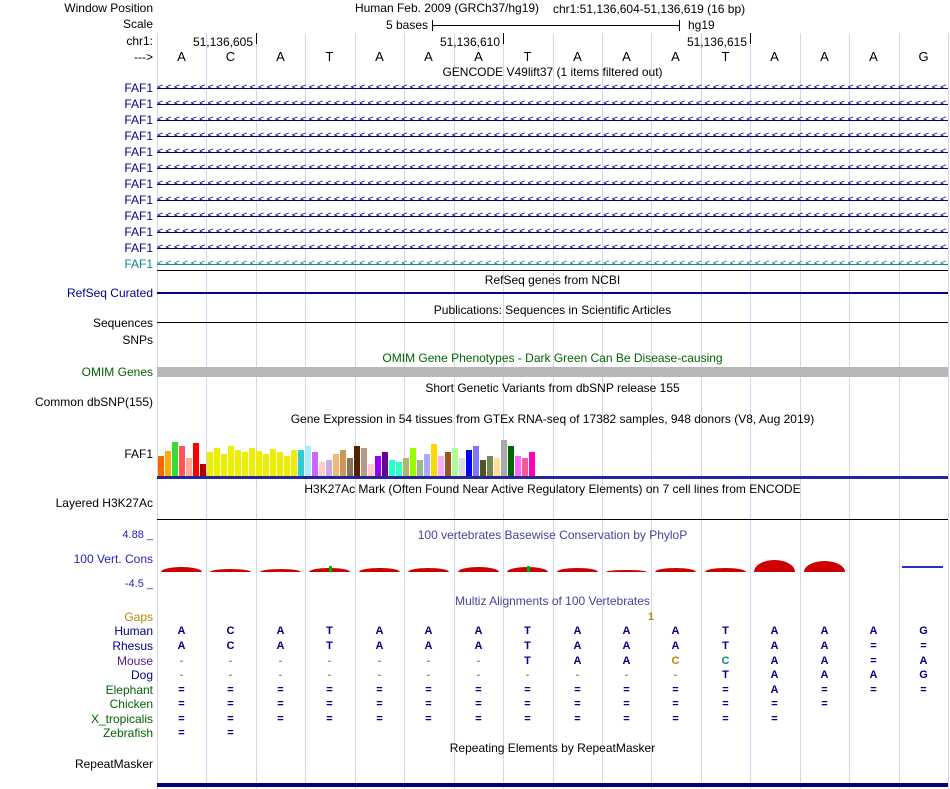 The image size is (950, 789). I want to click on gtex-gene-model-line, so click(552, 477).